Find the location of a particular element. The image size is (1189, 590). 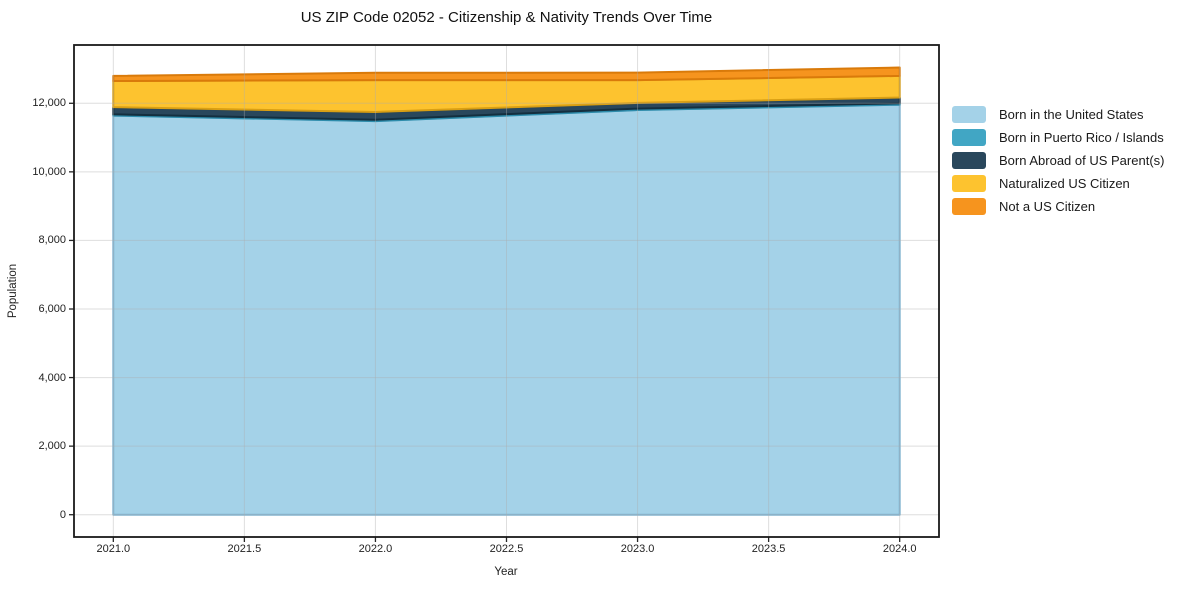

legend-label: Born in Puerto Rico / Islands is located at coordinates (1081, 137).